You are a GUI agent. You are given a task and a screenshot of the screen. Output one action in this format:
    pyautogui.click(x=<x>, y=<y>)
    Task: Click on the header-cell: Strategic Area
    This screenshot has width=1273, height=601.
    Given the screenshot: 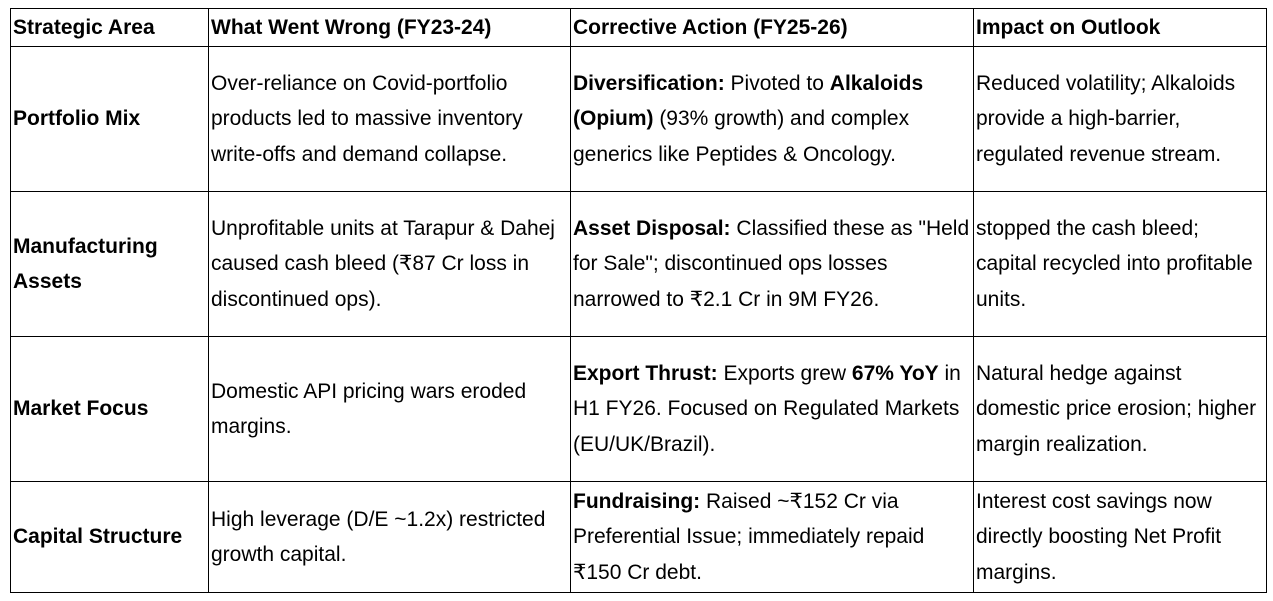 What is the action you would take?
    pyautogui.click(x=109, y=27)
    